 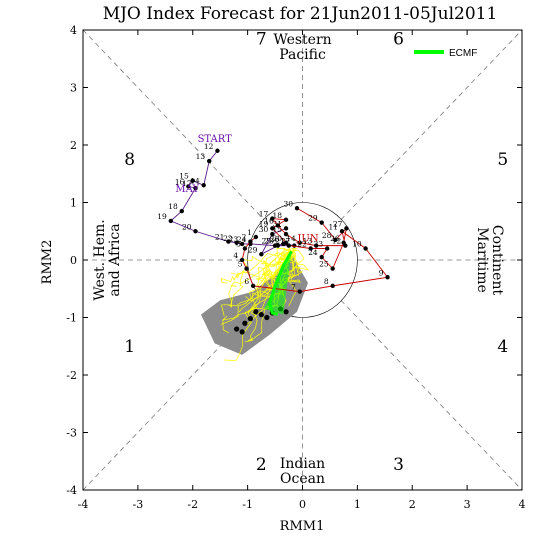 I want to click on y-tick-label: 2, so click(x=73, y=145).